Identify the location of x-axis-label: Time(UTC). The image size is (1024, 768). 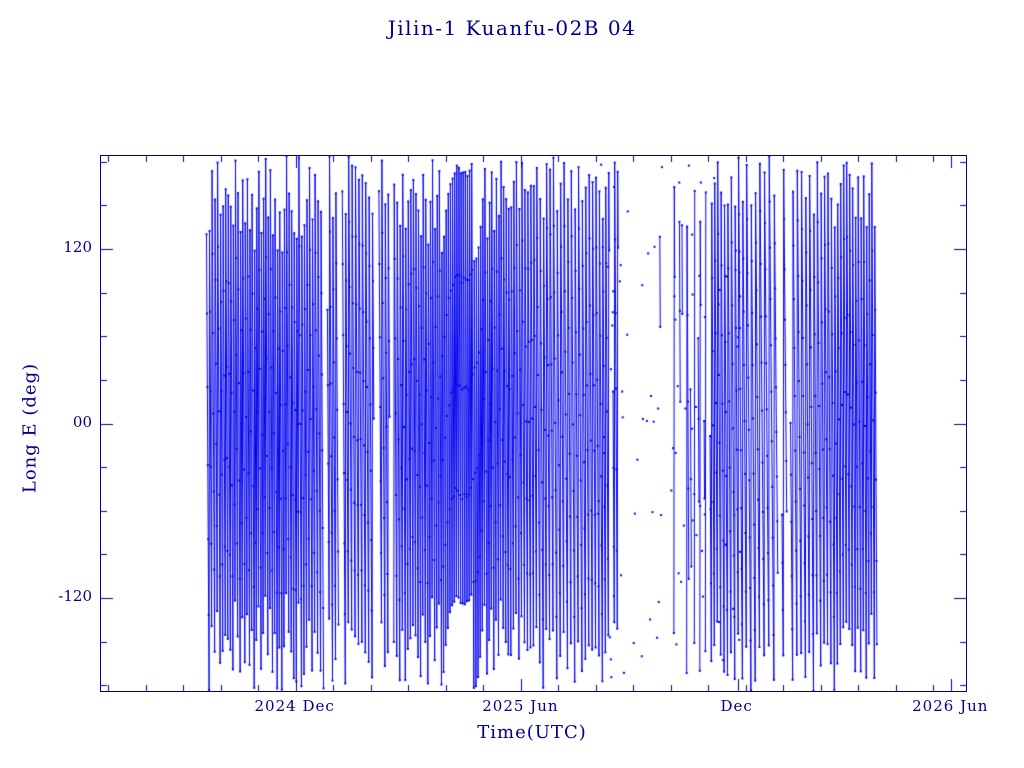
(532, 732).